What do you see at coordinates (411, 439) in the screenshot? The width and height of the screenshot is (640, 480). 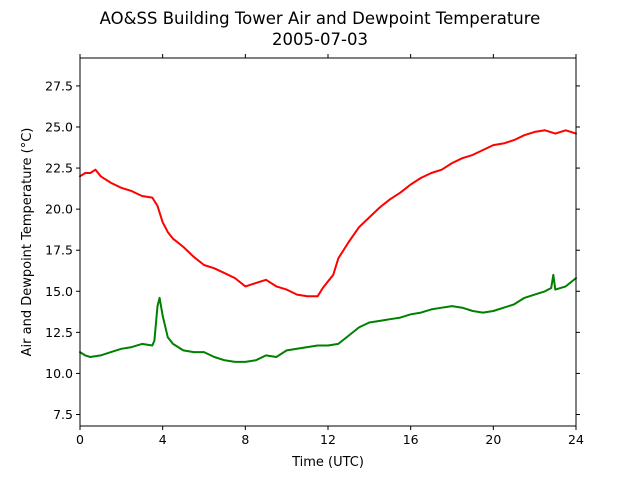 I see `x-tick-label: 16` at bounding box center [411, 439].